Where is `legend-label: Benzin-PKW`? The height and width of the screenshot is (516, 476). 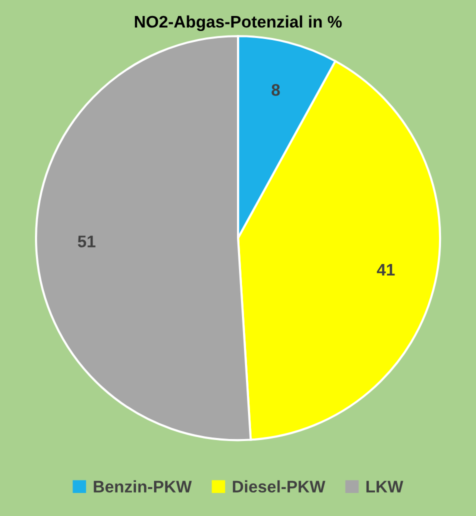
legend-label: Benzin-PKW is located at coordinates (143, 486).